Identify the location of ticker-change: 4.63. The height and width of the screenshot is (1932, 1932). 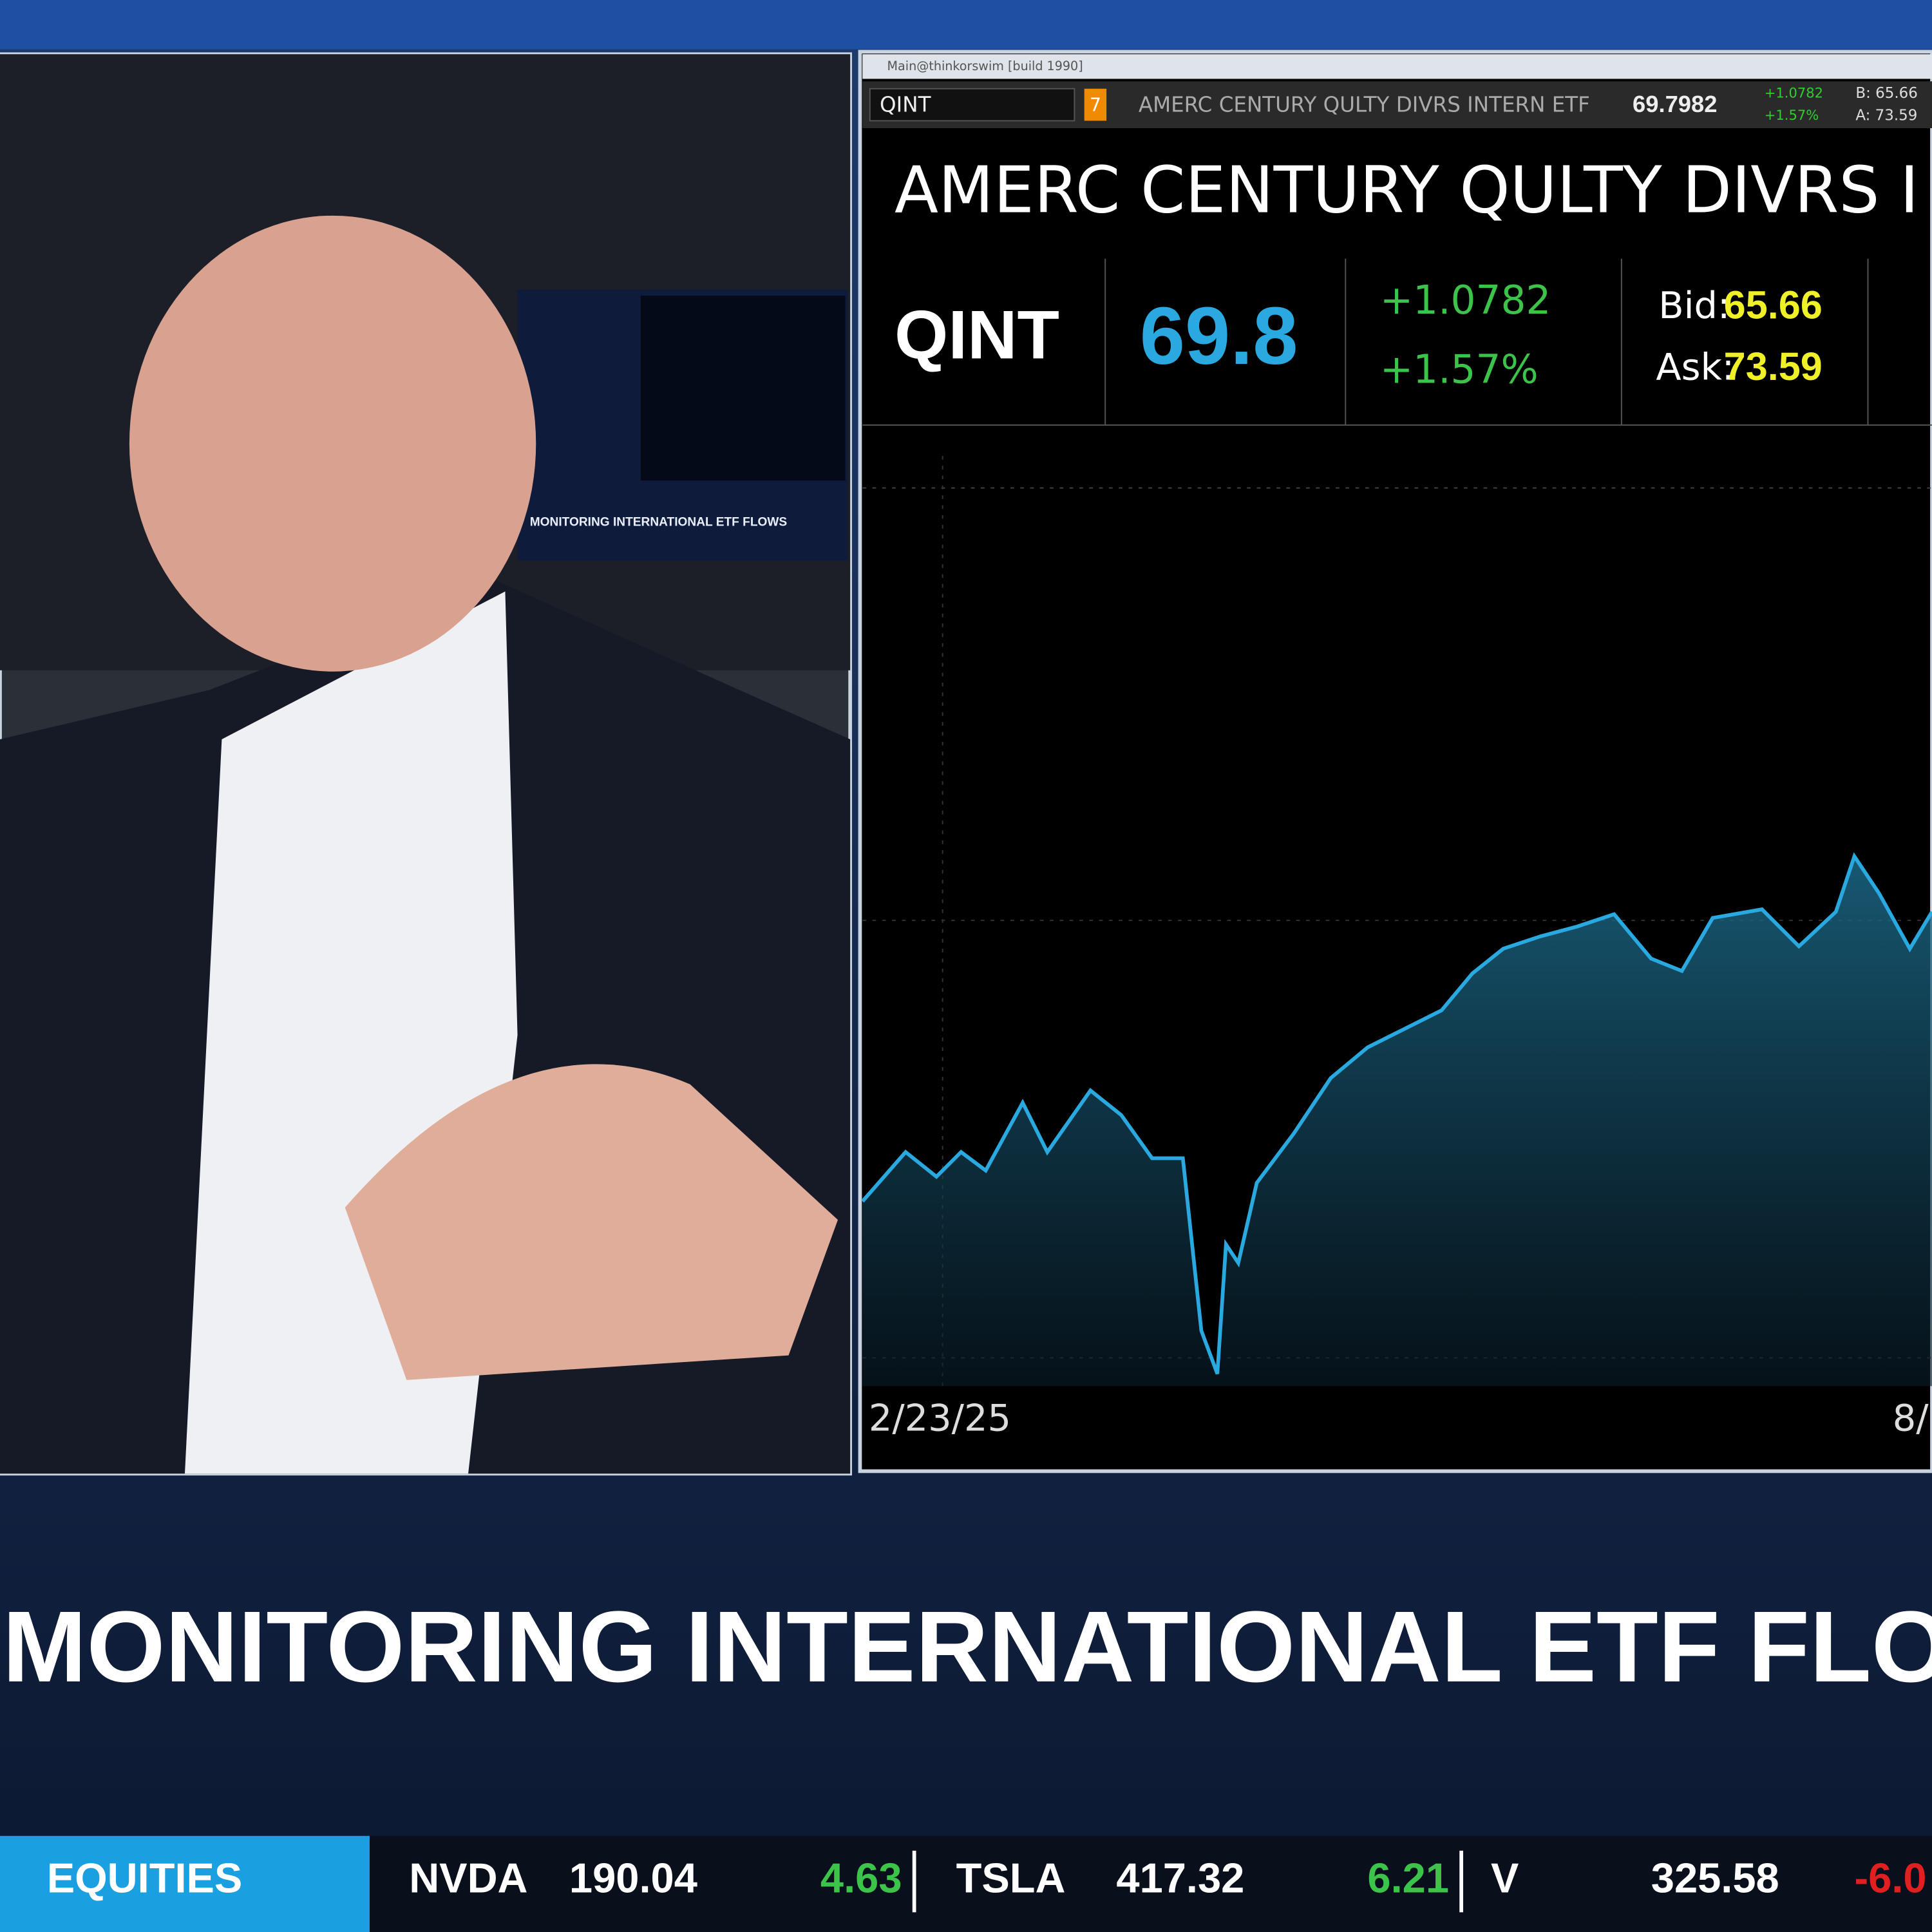
(861, 1878).